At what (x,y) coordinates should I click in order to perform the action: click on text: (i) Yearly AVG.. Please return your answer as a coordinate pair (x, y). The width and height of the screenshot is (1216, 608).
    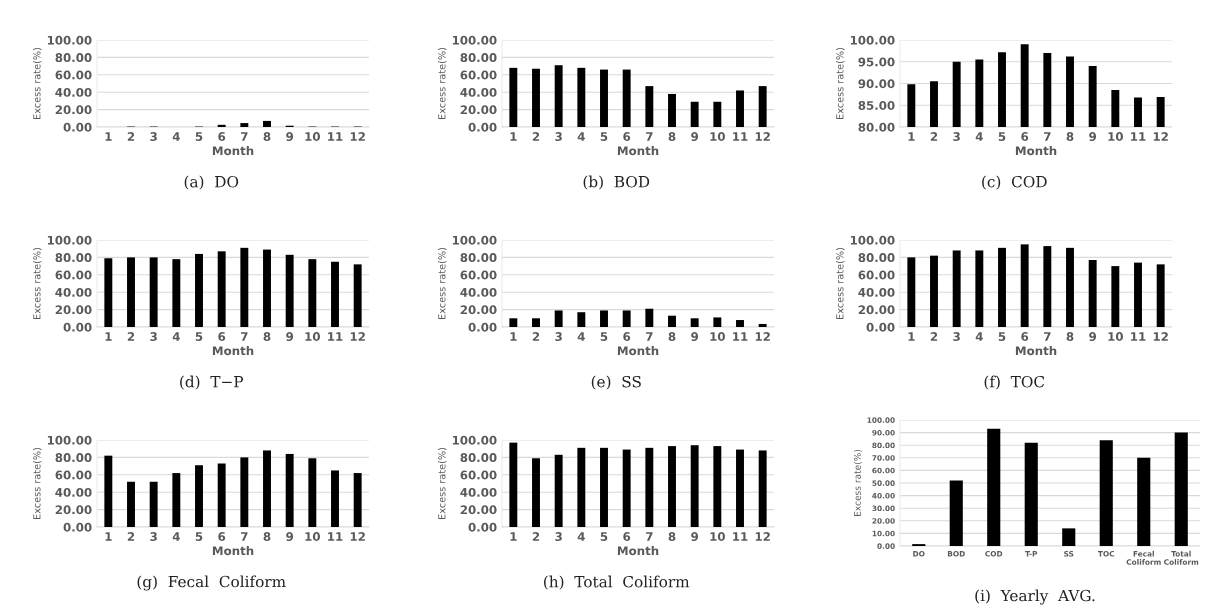
    Looking at the image, I should click on (1035, 597).